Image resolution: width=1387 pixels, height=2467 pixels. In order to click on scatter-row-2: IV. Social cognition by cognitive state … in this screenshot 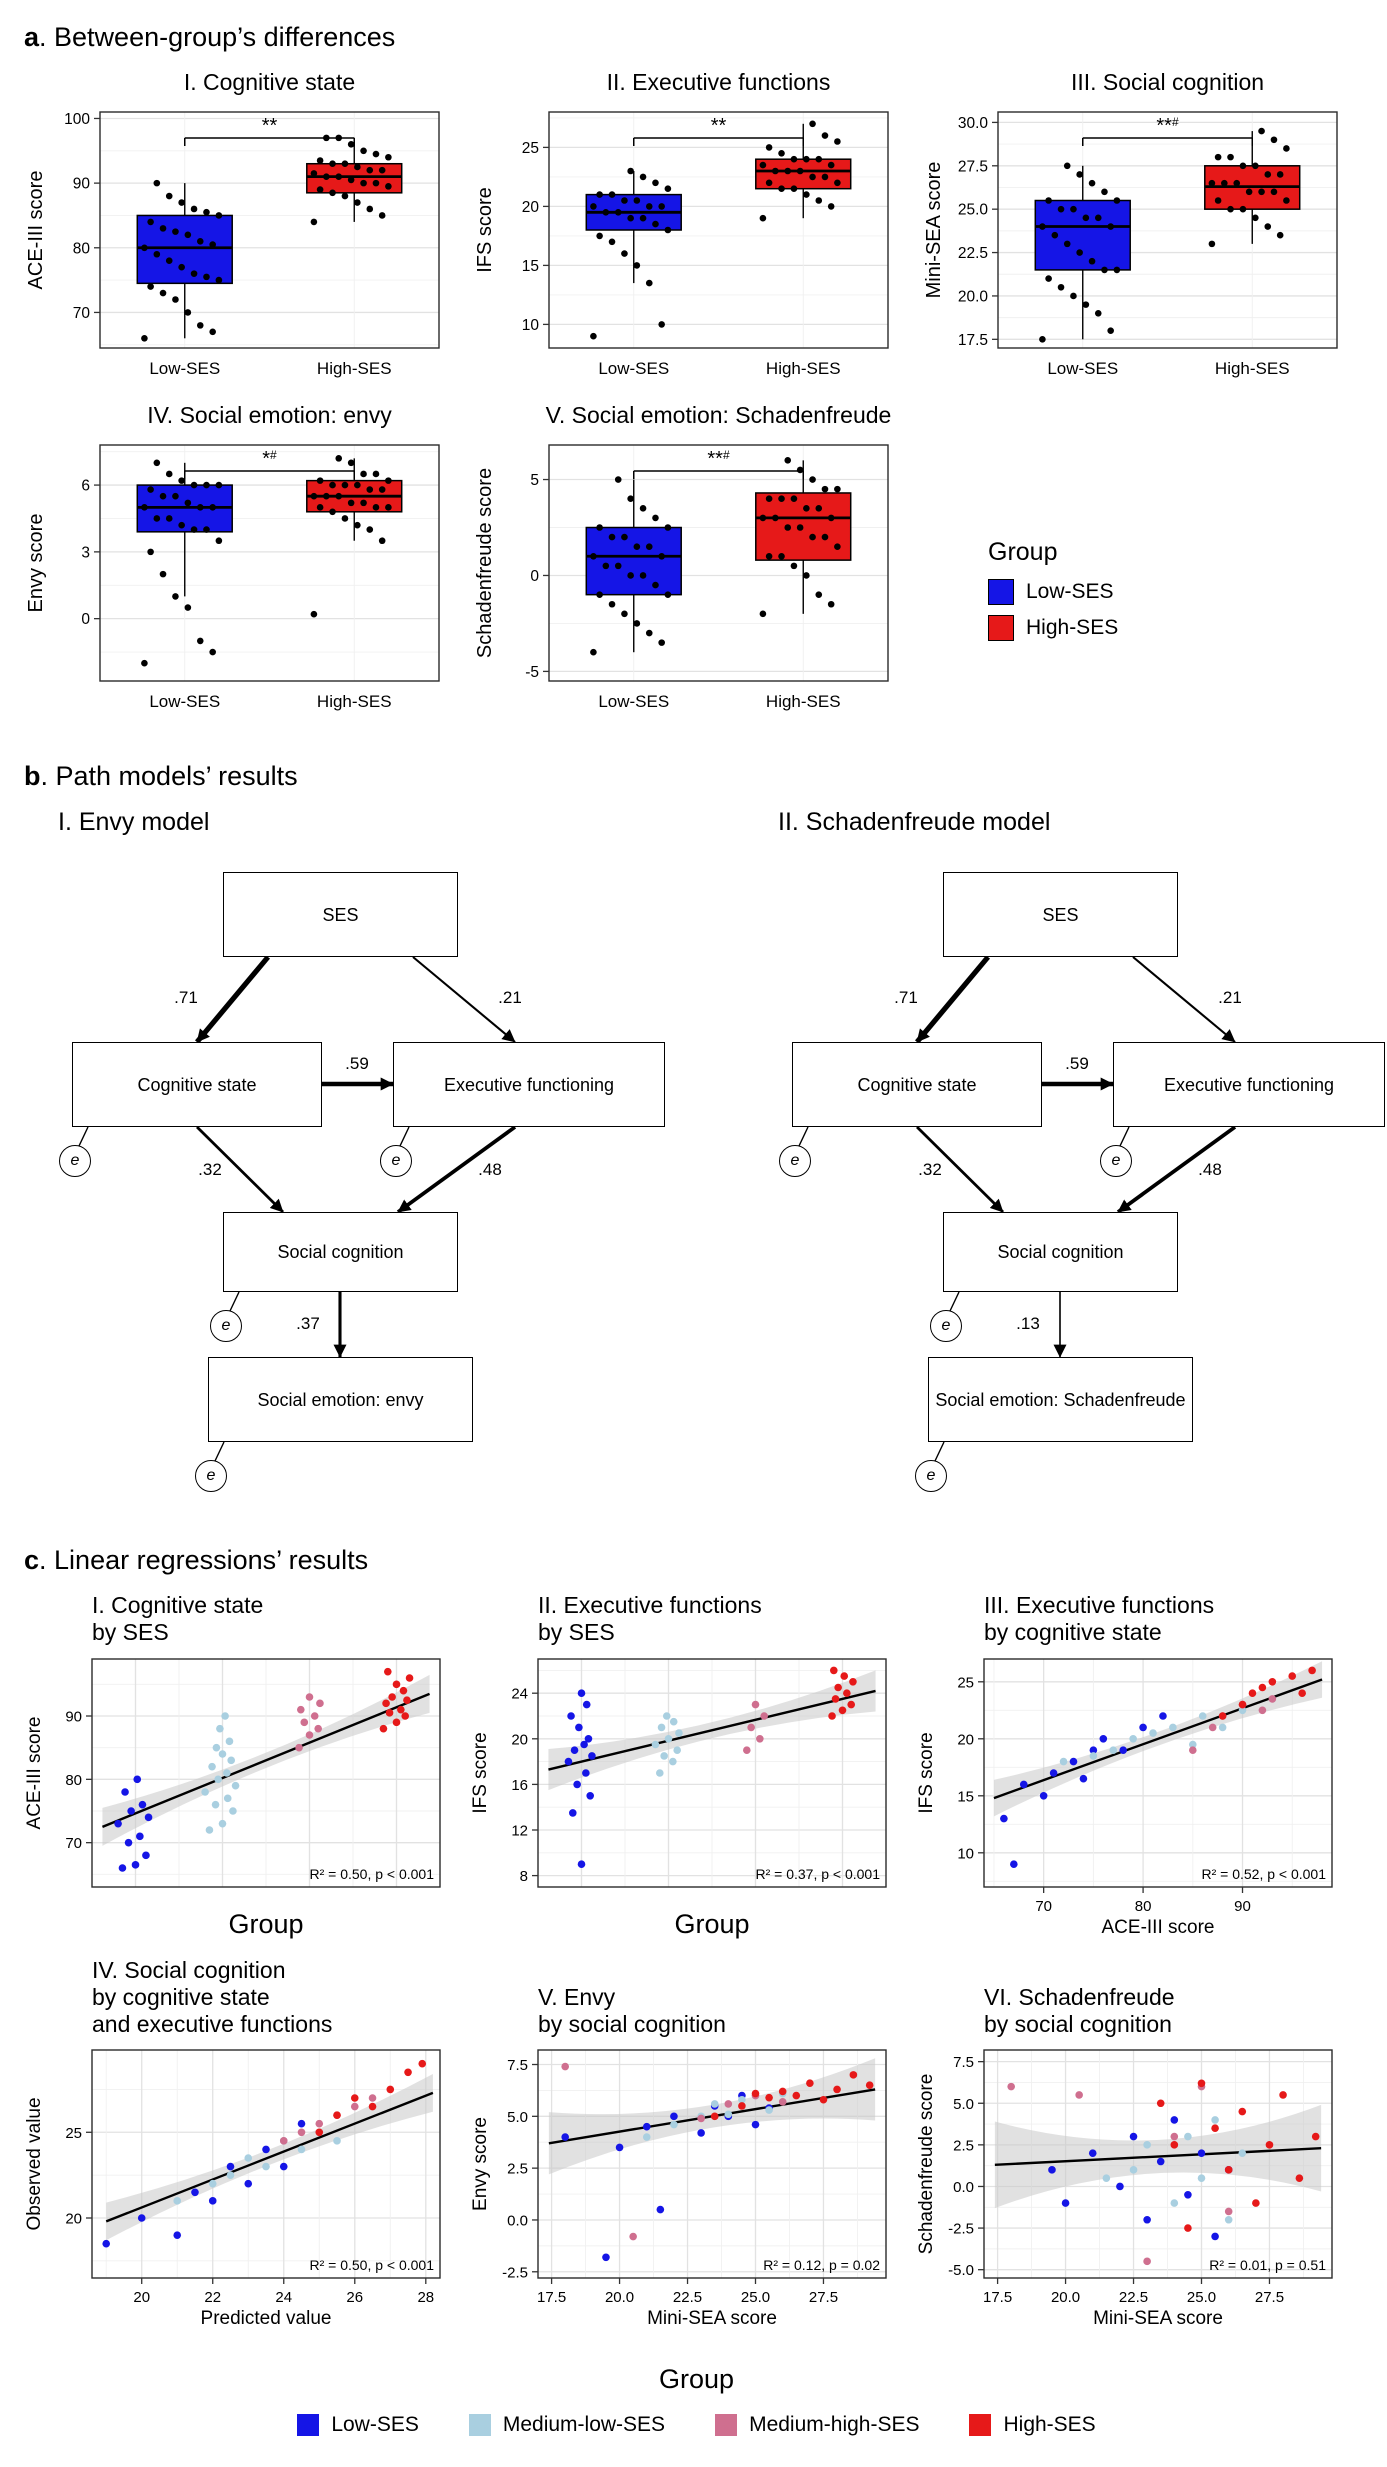, I will do `click(698, 2145)`.